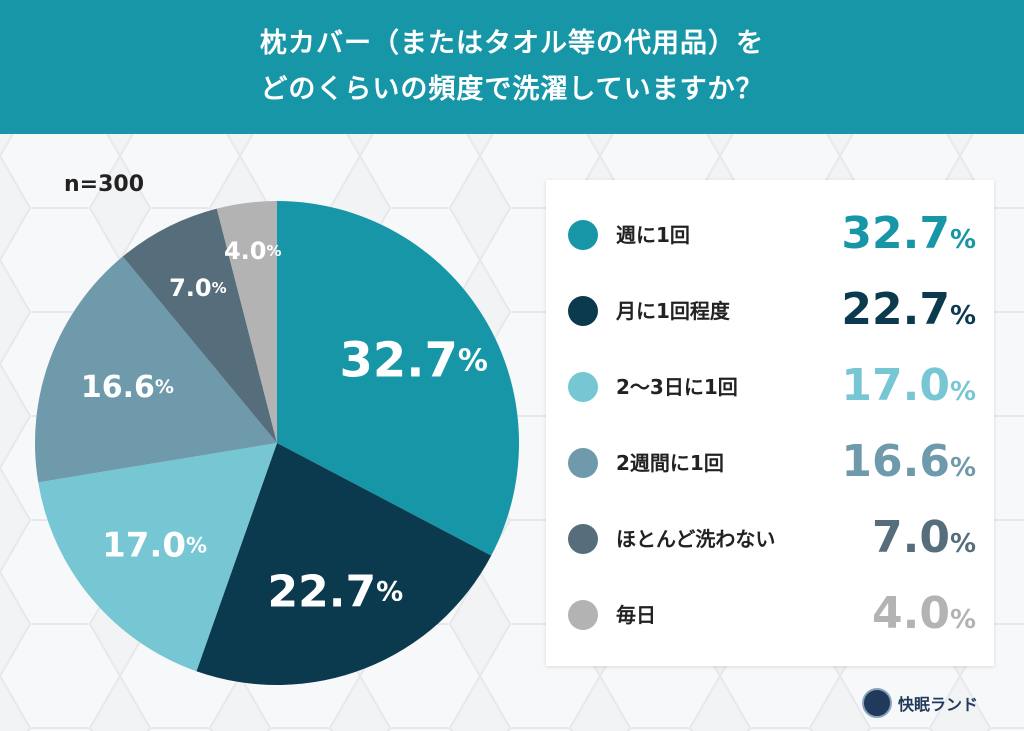  I want to click on legend-value: 16.6%, so click(908, 461).